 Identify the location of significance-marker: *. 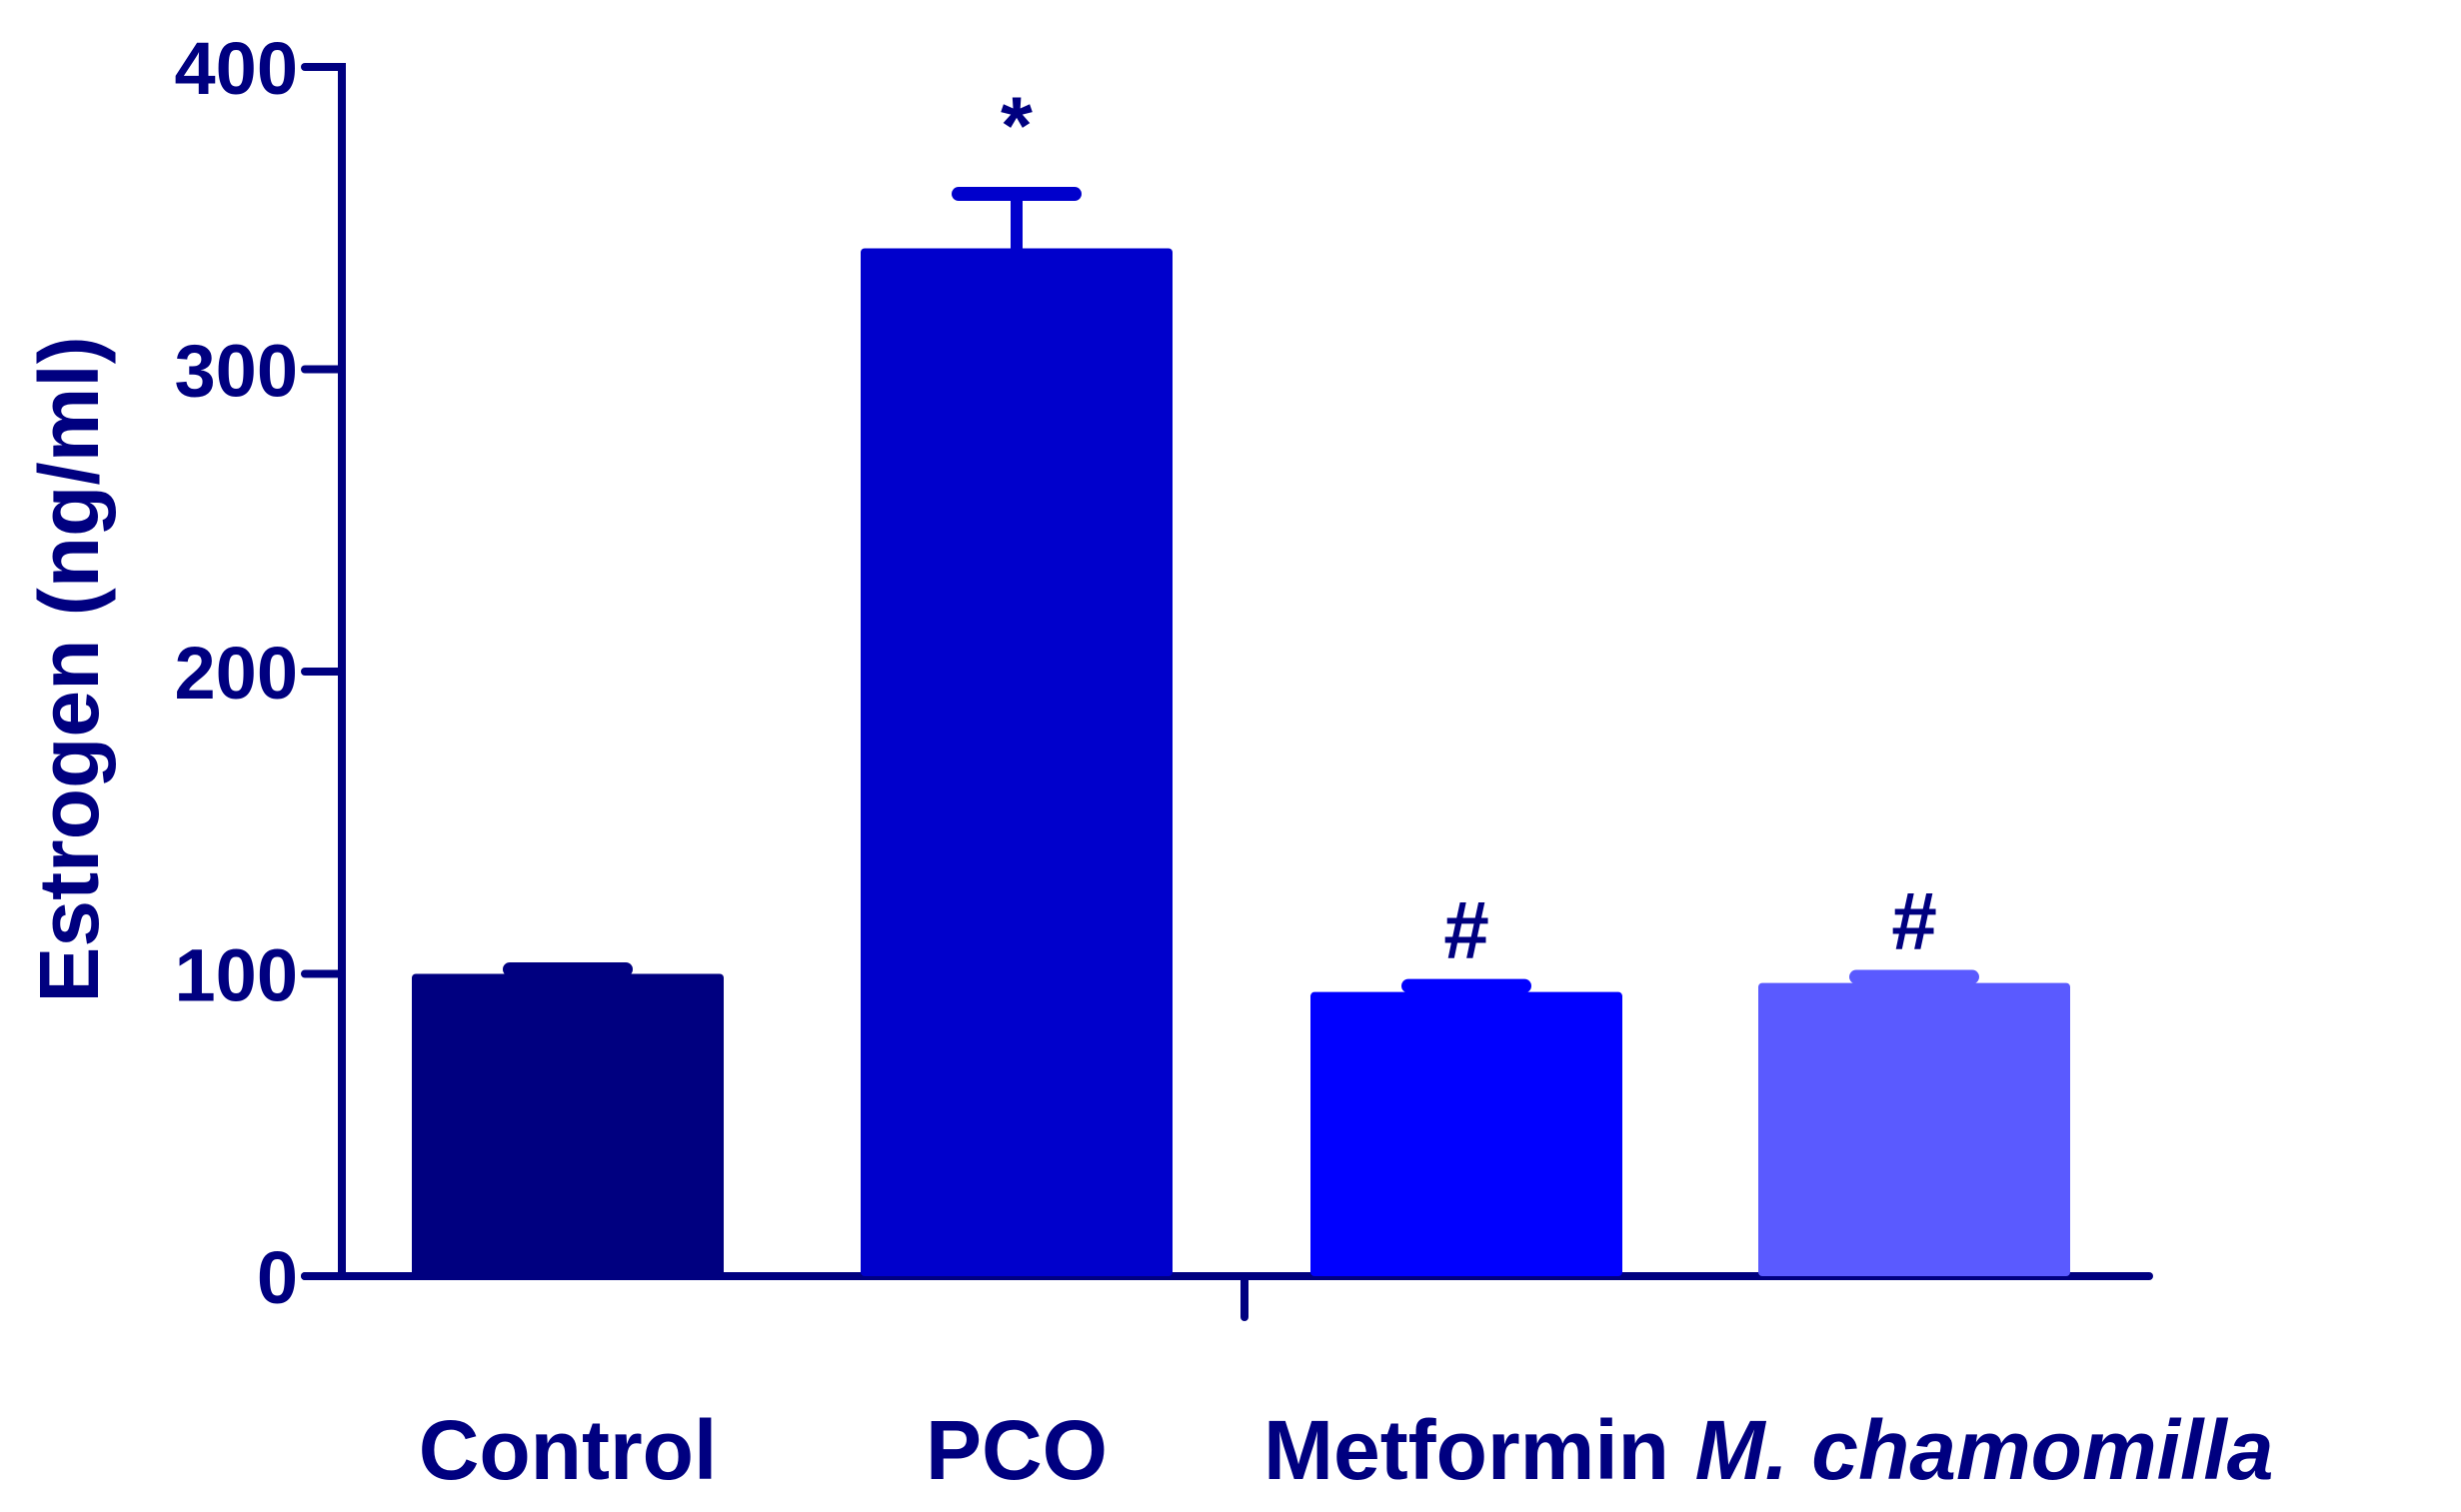
(1017, 126).